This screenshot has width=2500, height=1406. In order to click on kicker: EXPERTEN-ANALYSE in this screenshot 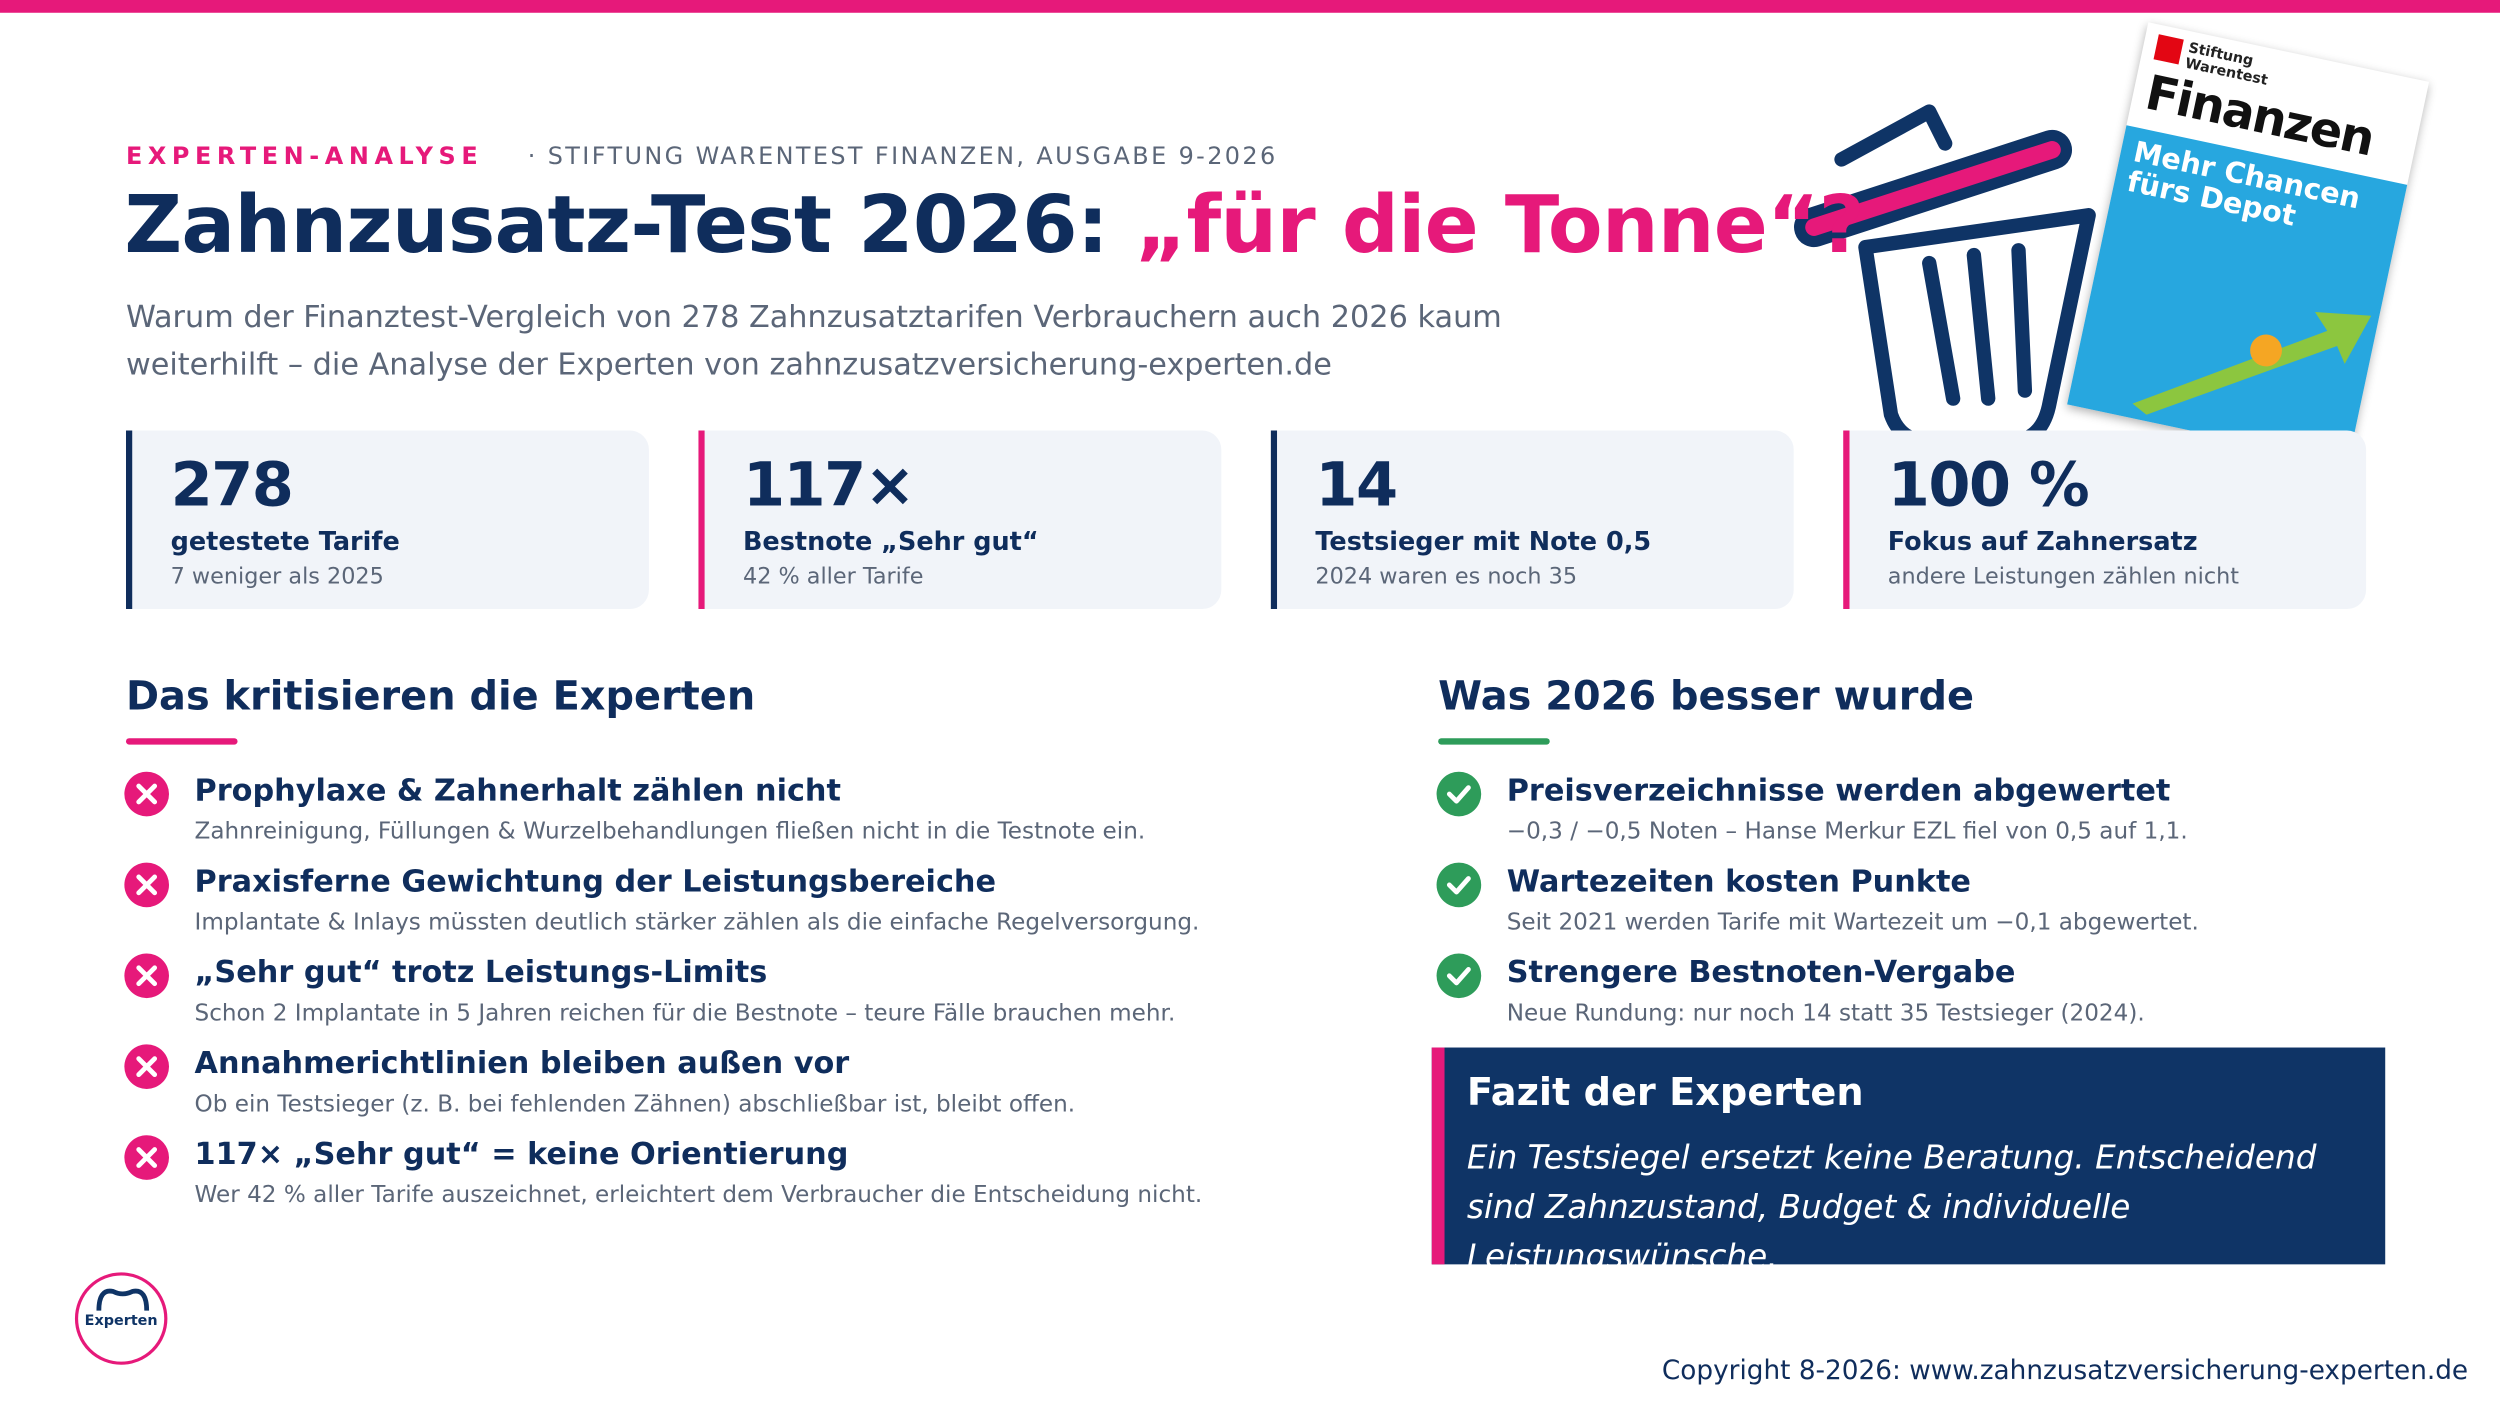, I will do `click(304, 156)`.